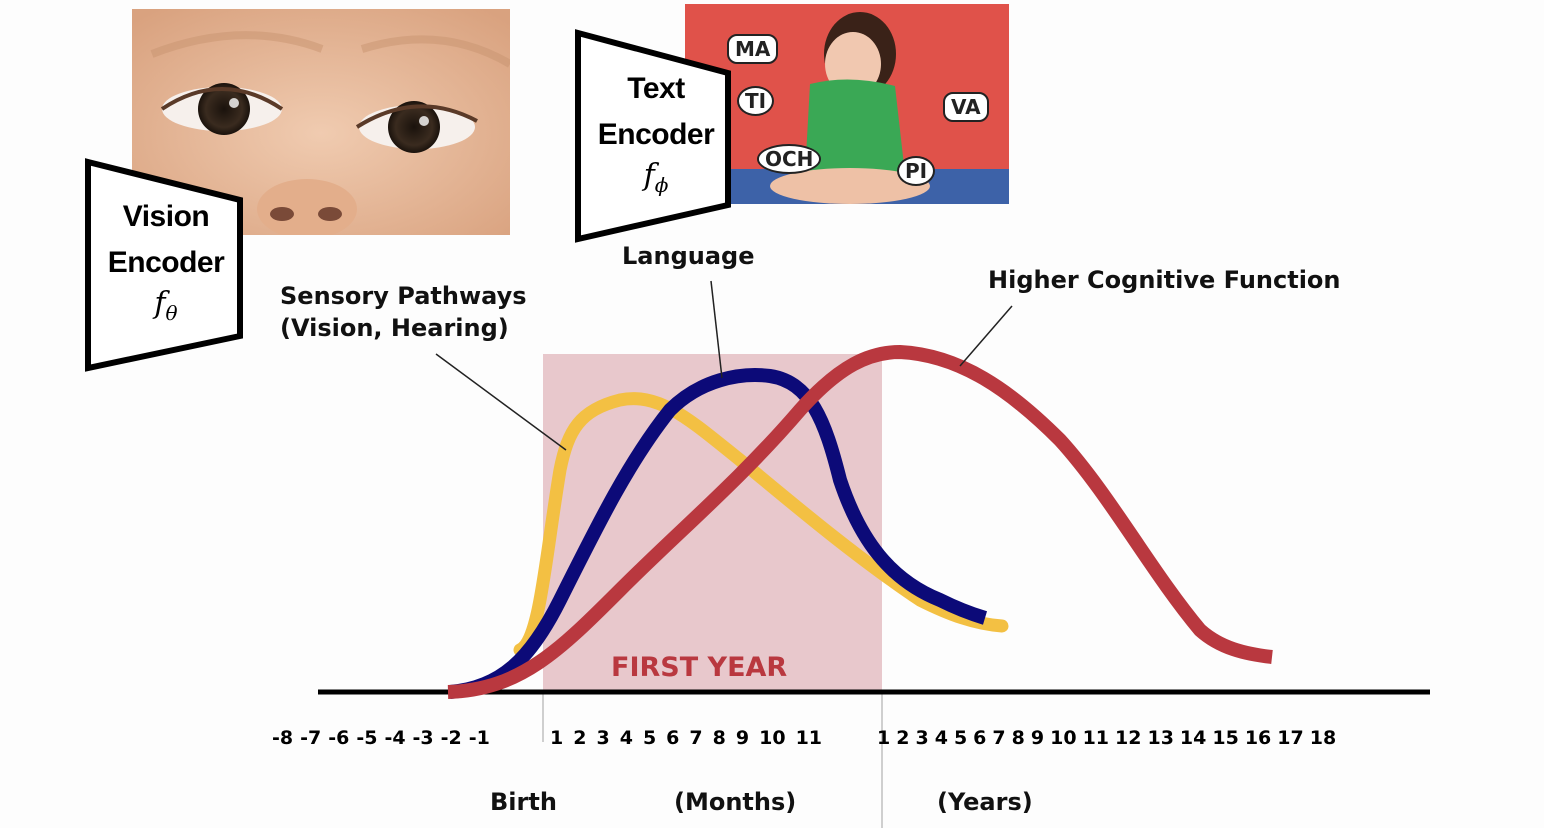  Describe the element at coordinates (916, 171) in the screenshot. I see `speech-bubble: PI` at that location.